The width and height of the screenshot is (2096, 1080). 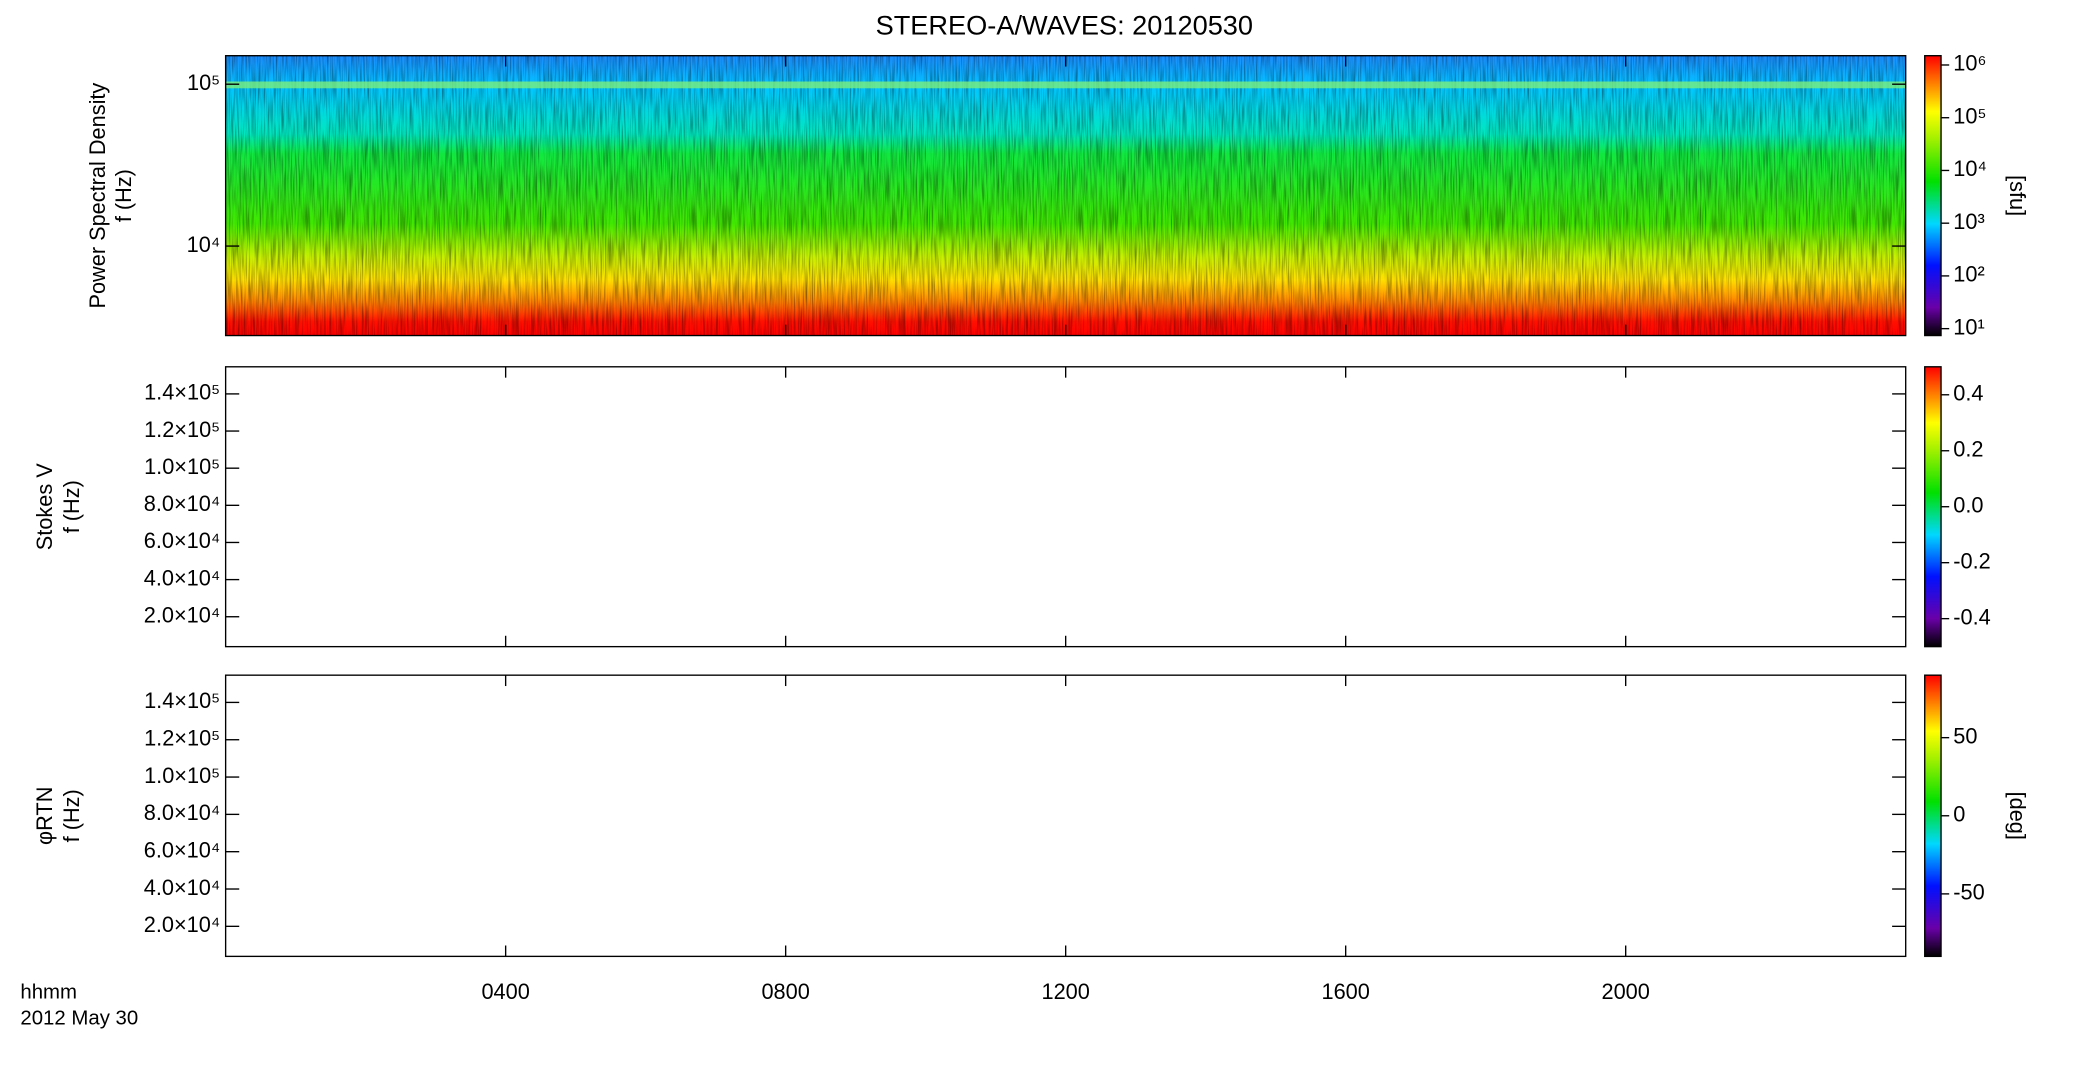 I want to click on x-tick-label: 1200, so click(x=1065, y=991).